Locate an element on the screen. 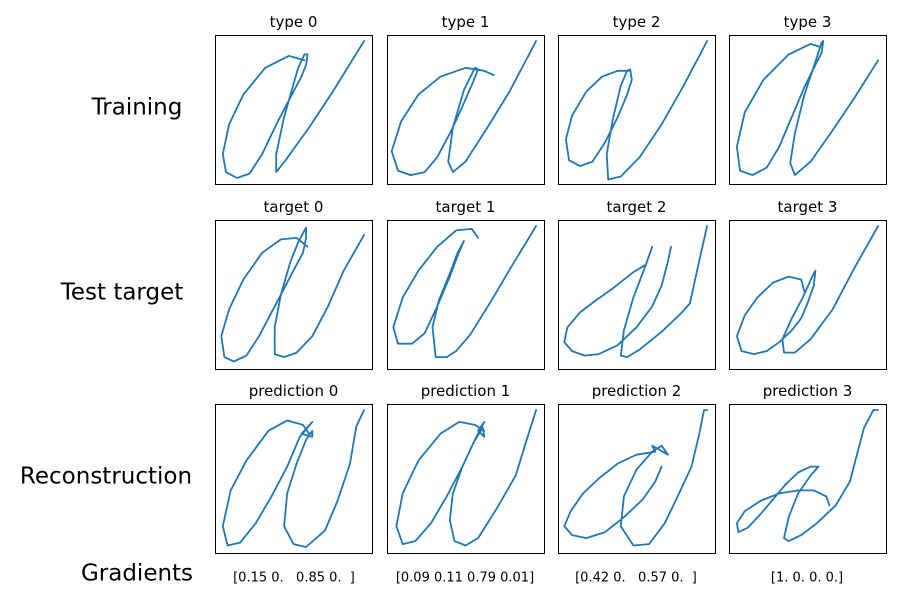  panel-title: type 0 is located at coordinates (294, 22).